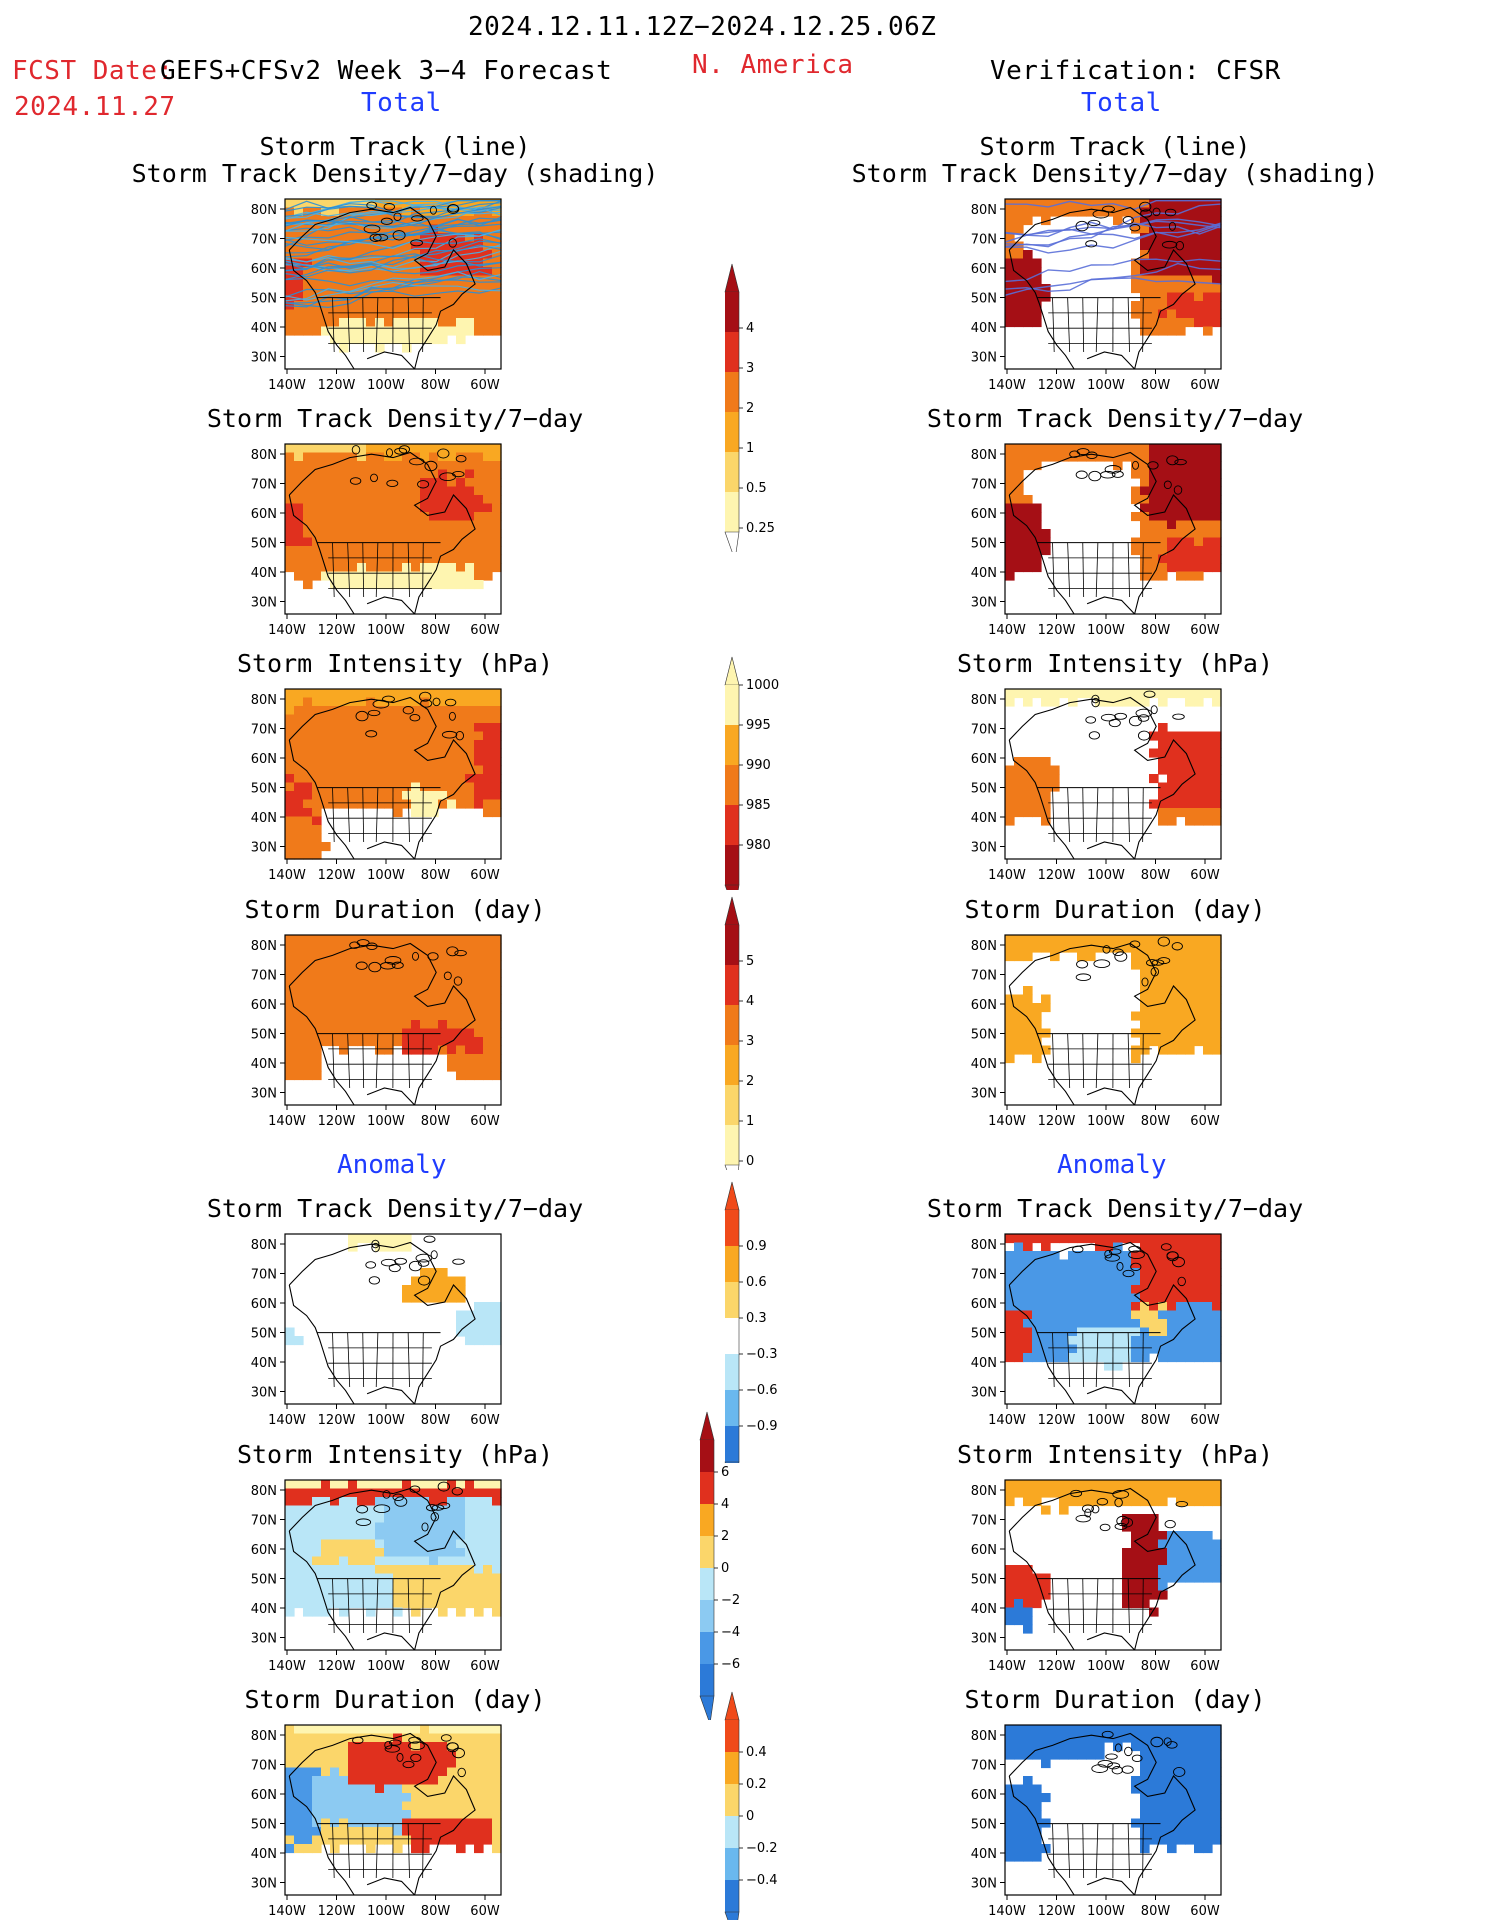 The width and height of the screenshot is (1487, 1925). I want to click on colorbar-label: 0.3, so click(756, 1318).